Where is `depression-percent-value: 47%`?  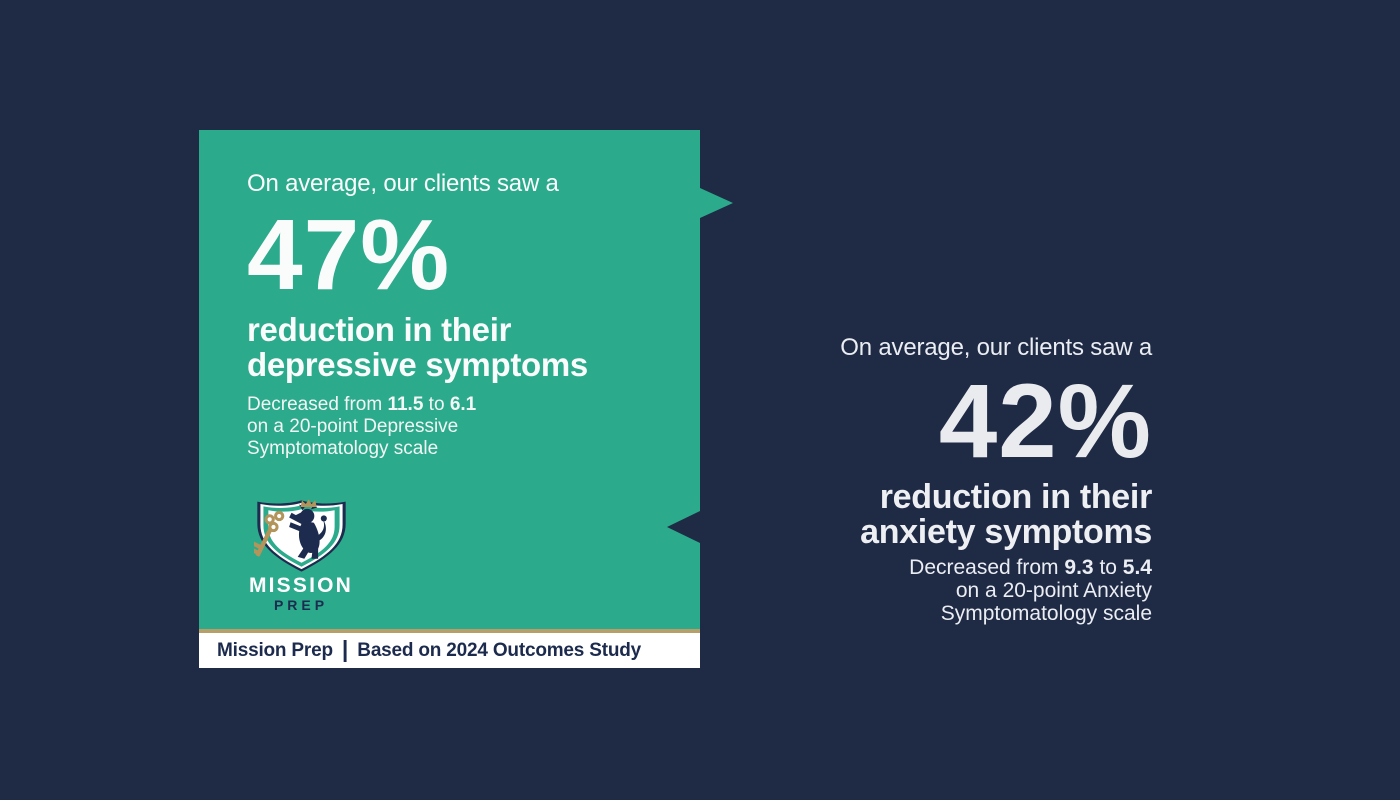
depression-percent-value: 47% is located at coordinates (349, 255).